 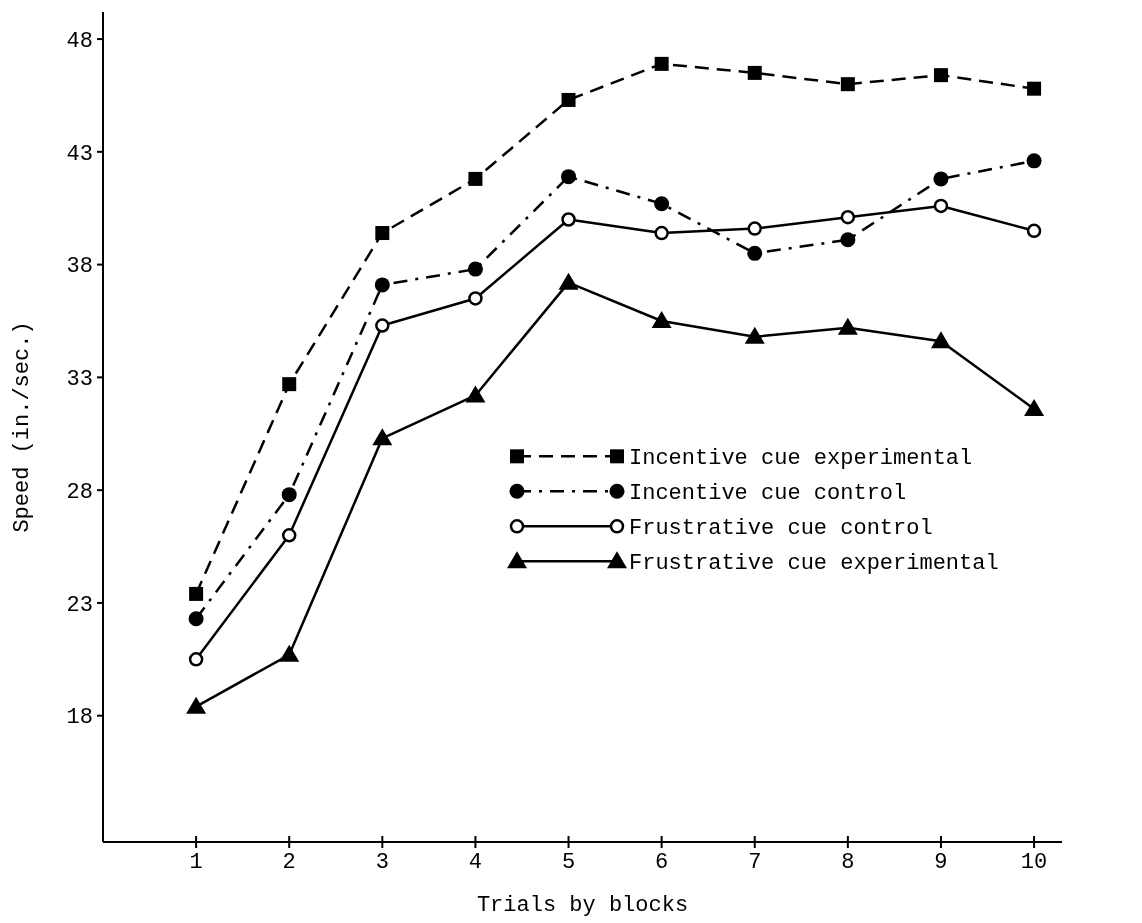 What do you see at coordinates (79, 380) in the screenshot?
I see `y-tick-label: 33` at bounding box center [79, 380].